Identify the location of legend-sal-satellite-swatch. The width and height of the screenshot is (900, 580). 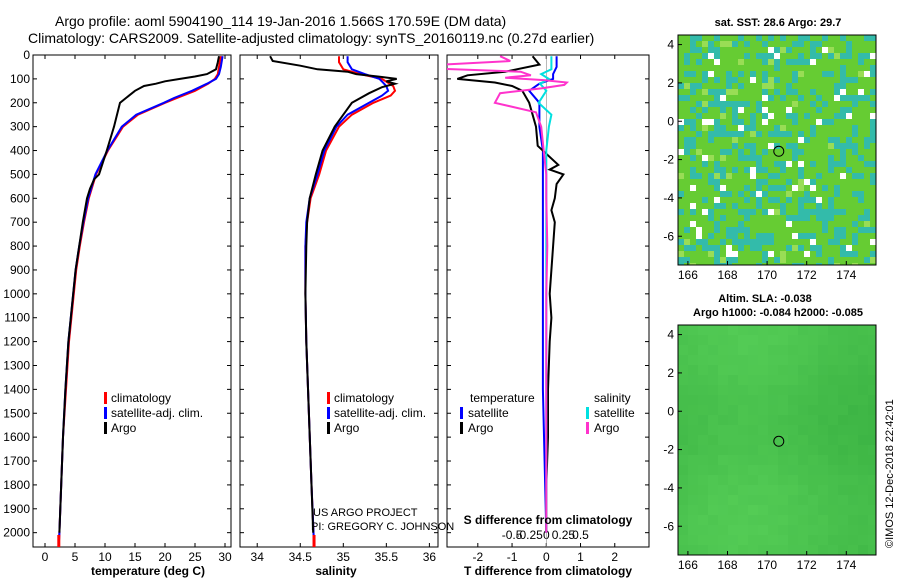
(587, 413).